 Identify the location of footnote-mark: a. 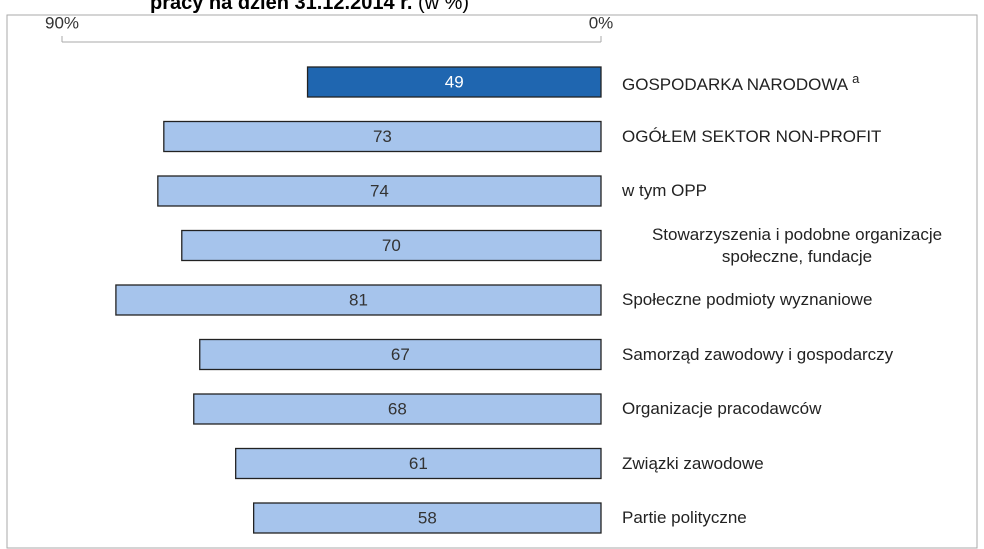
(856, 79).